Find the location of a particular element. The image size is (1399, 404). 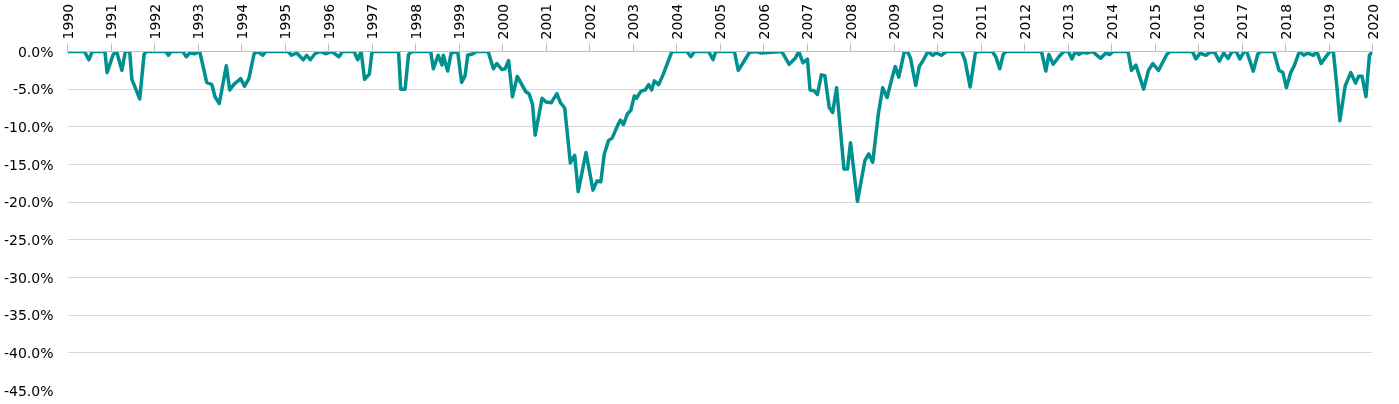

x-tick-label: 2001 is located at coordinates (546, 21).